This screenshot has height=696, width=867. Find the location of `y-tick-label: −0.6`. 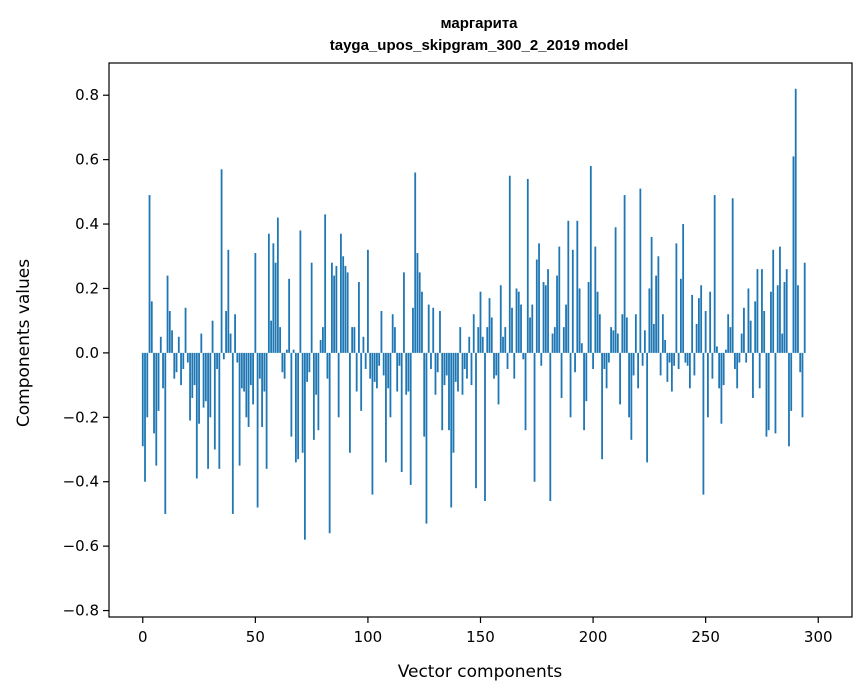

y-tick-label: −0.6 is located at coordinates (81, 546).